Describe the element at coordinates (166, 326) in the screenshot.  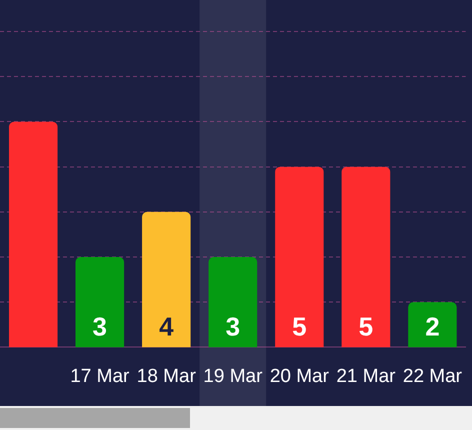
I see `data-label: 4` at that location.